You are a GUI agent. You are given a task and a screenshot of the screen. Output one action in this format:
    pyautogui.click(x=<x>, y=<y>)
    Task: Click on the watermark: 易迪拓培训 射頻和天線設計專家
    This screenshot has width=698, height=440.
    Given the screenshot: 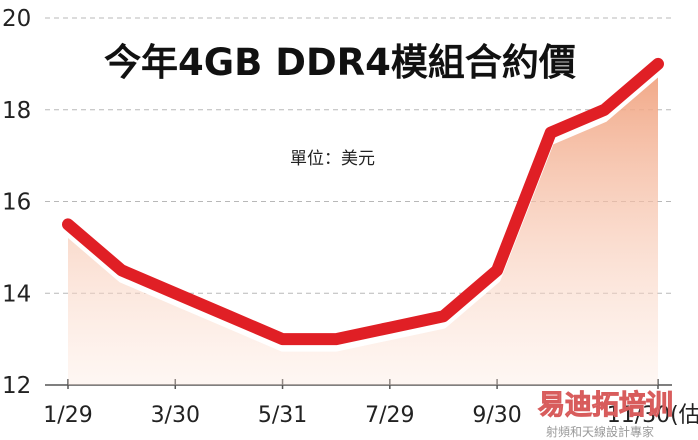 What is the action you would take?
    pyautogui.click(x=606, y=415)
    